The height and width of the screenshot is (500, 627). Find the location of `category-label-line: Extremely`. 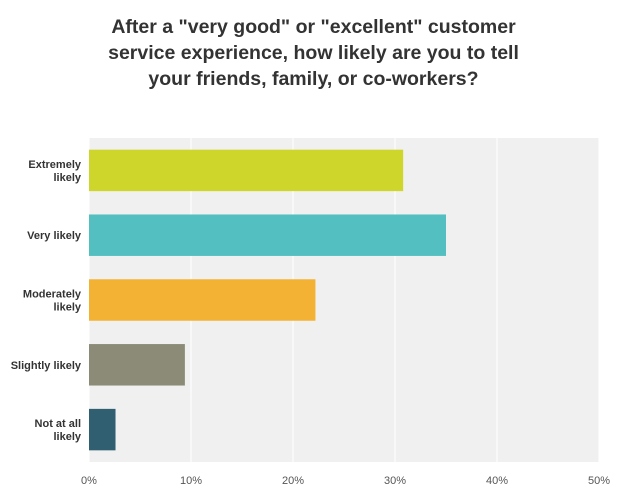

category-label-line: Extremely is located at coordinates (54, 165).